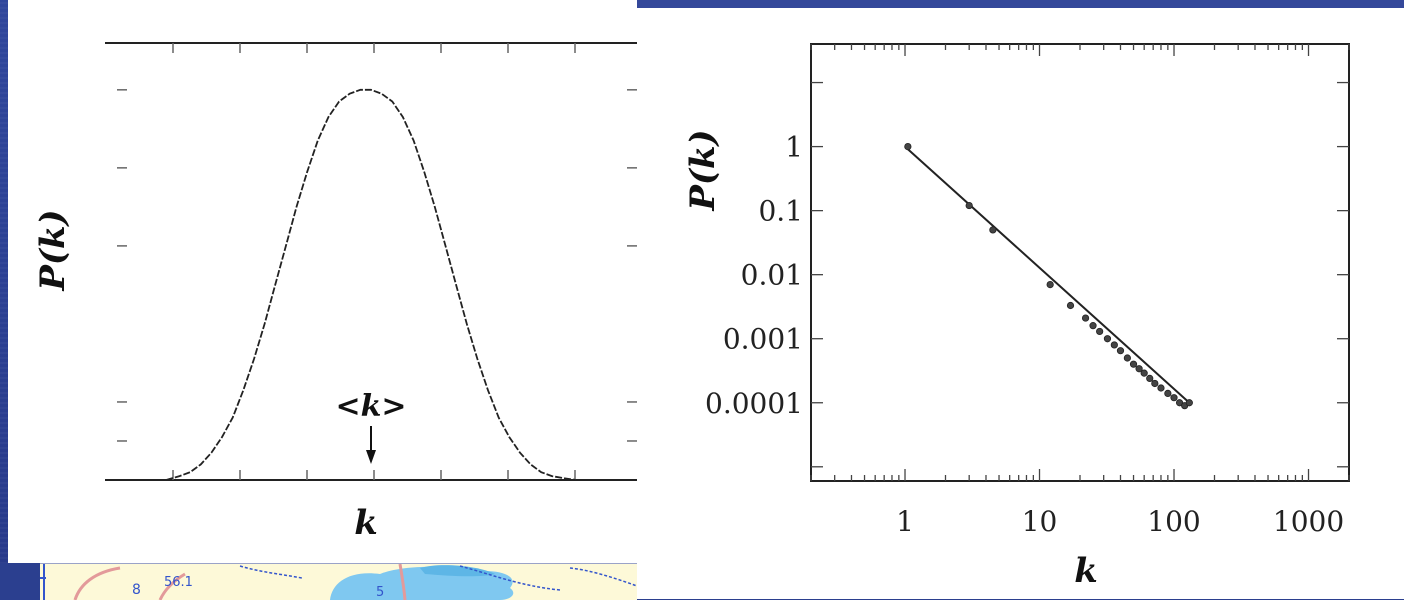  I want to click on powerlaw-y-tick-label: 0.001, so click(763, 339).